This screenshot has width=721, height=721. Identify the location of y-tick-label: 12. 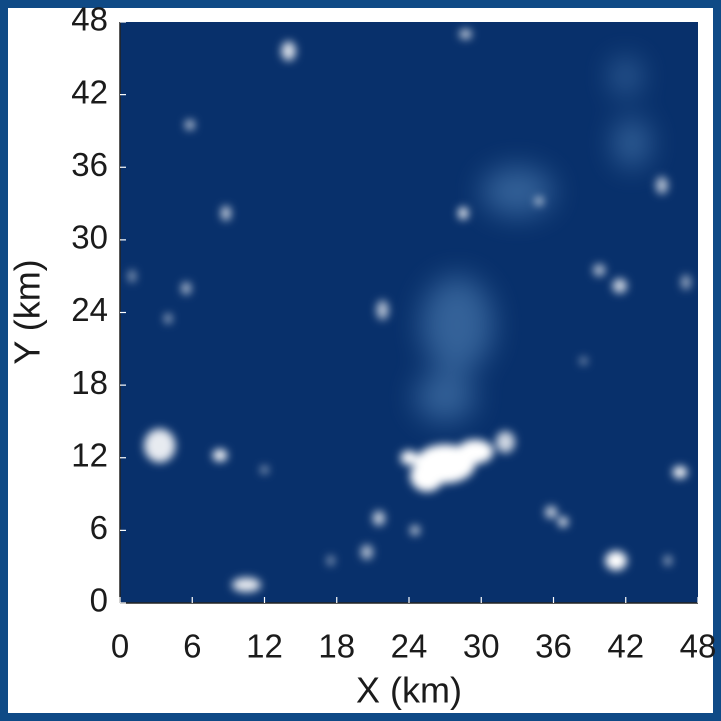
(89, 454).